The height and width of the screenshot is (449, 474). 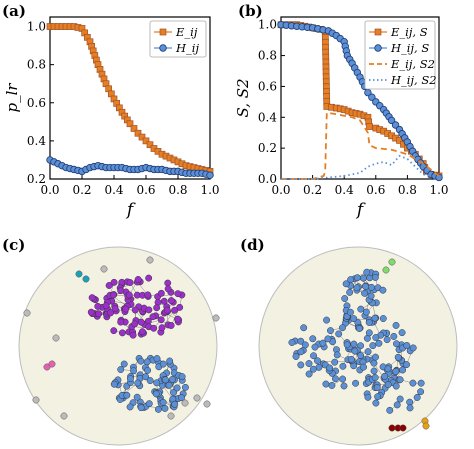 I want to click on y-tick-label: 0.6, so click(x=36, y=103).